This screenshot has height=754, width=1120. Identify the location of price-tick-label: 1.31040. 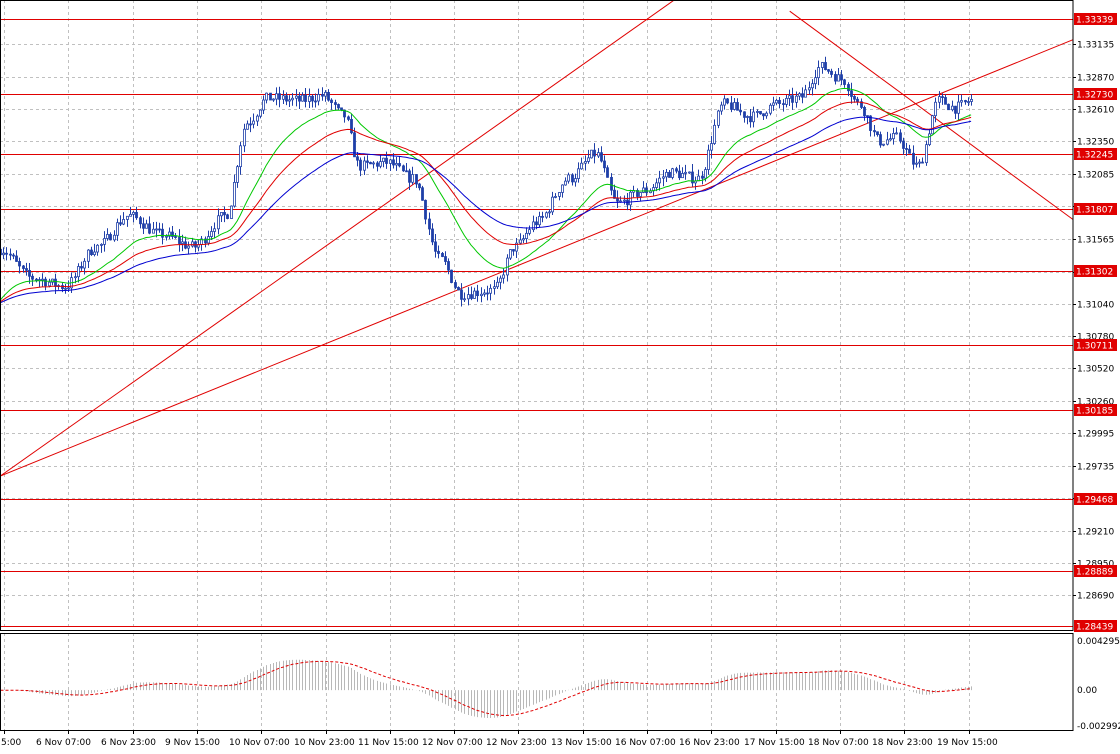
(1095, 306).